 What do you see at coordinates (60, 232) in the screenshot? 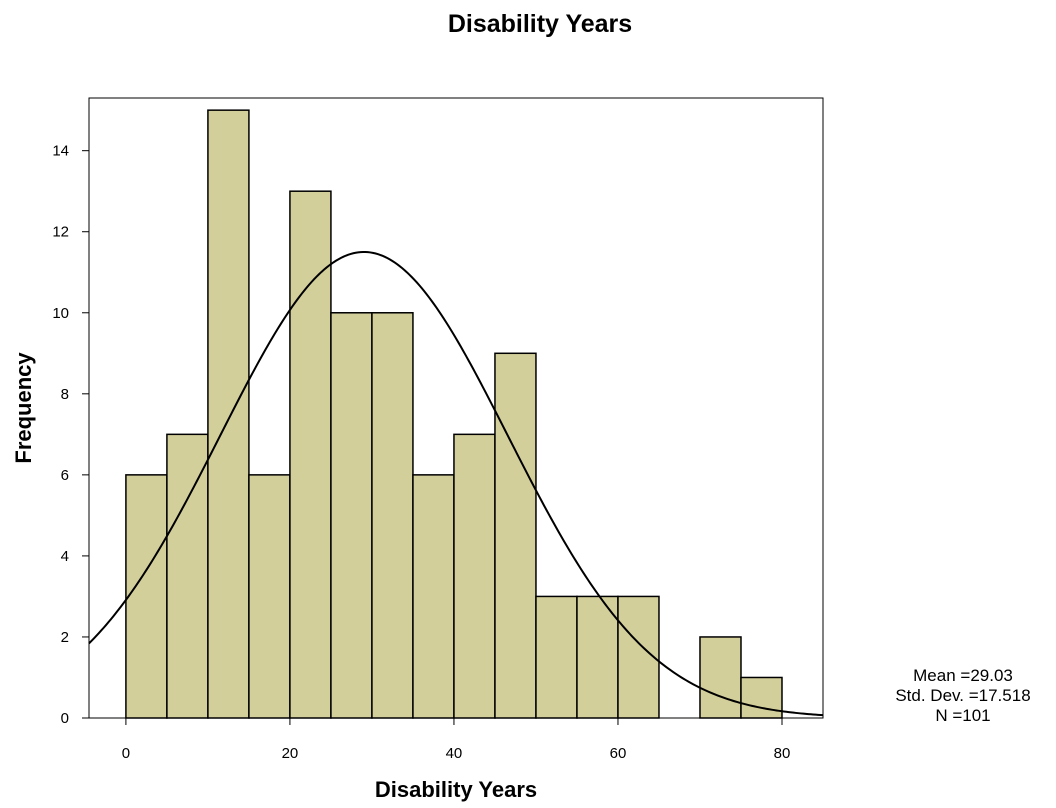
I see `y-tick-label: 12` at bounding box center [60, 232].